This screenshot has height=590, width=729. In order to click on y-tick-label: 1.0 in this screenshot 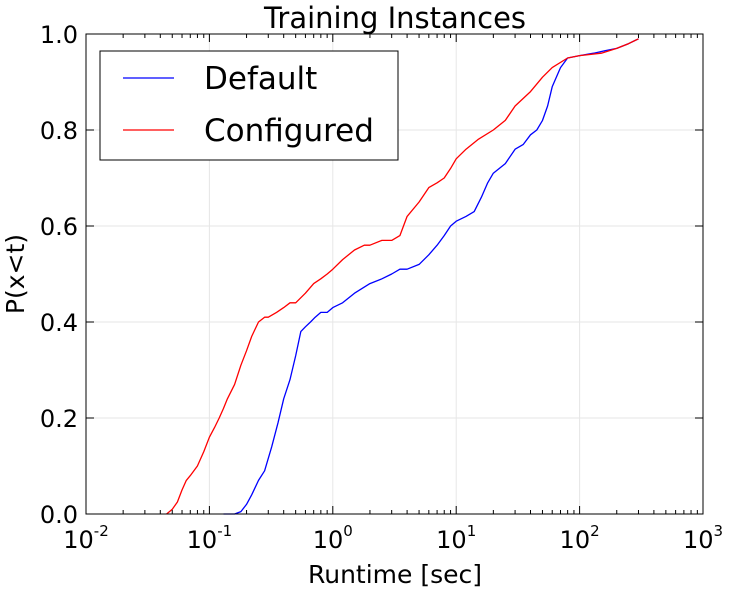, I will do `click(59, 35)`.